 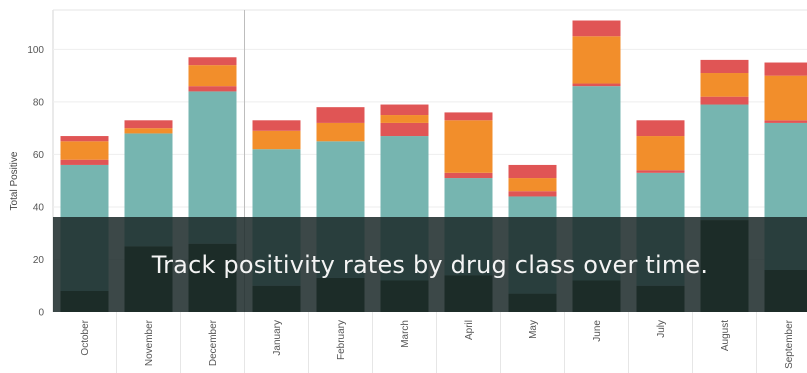 I want to click on x-tick-label: August, so click(x=725, y=335).